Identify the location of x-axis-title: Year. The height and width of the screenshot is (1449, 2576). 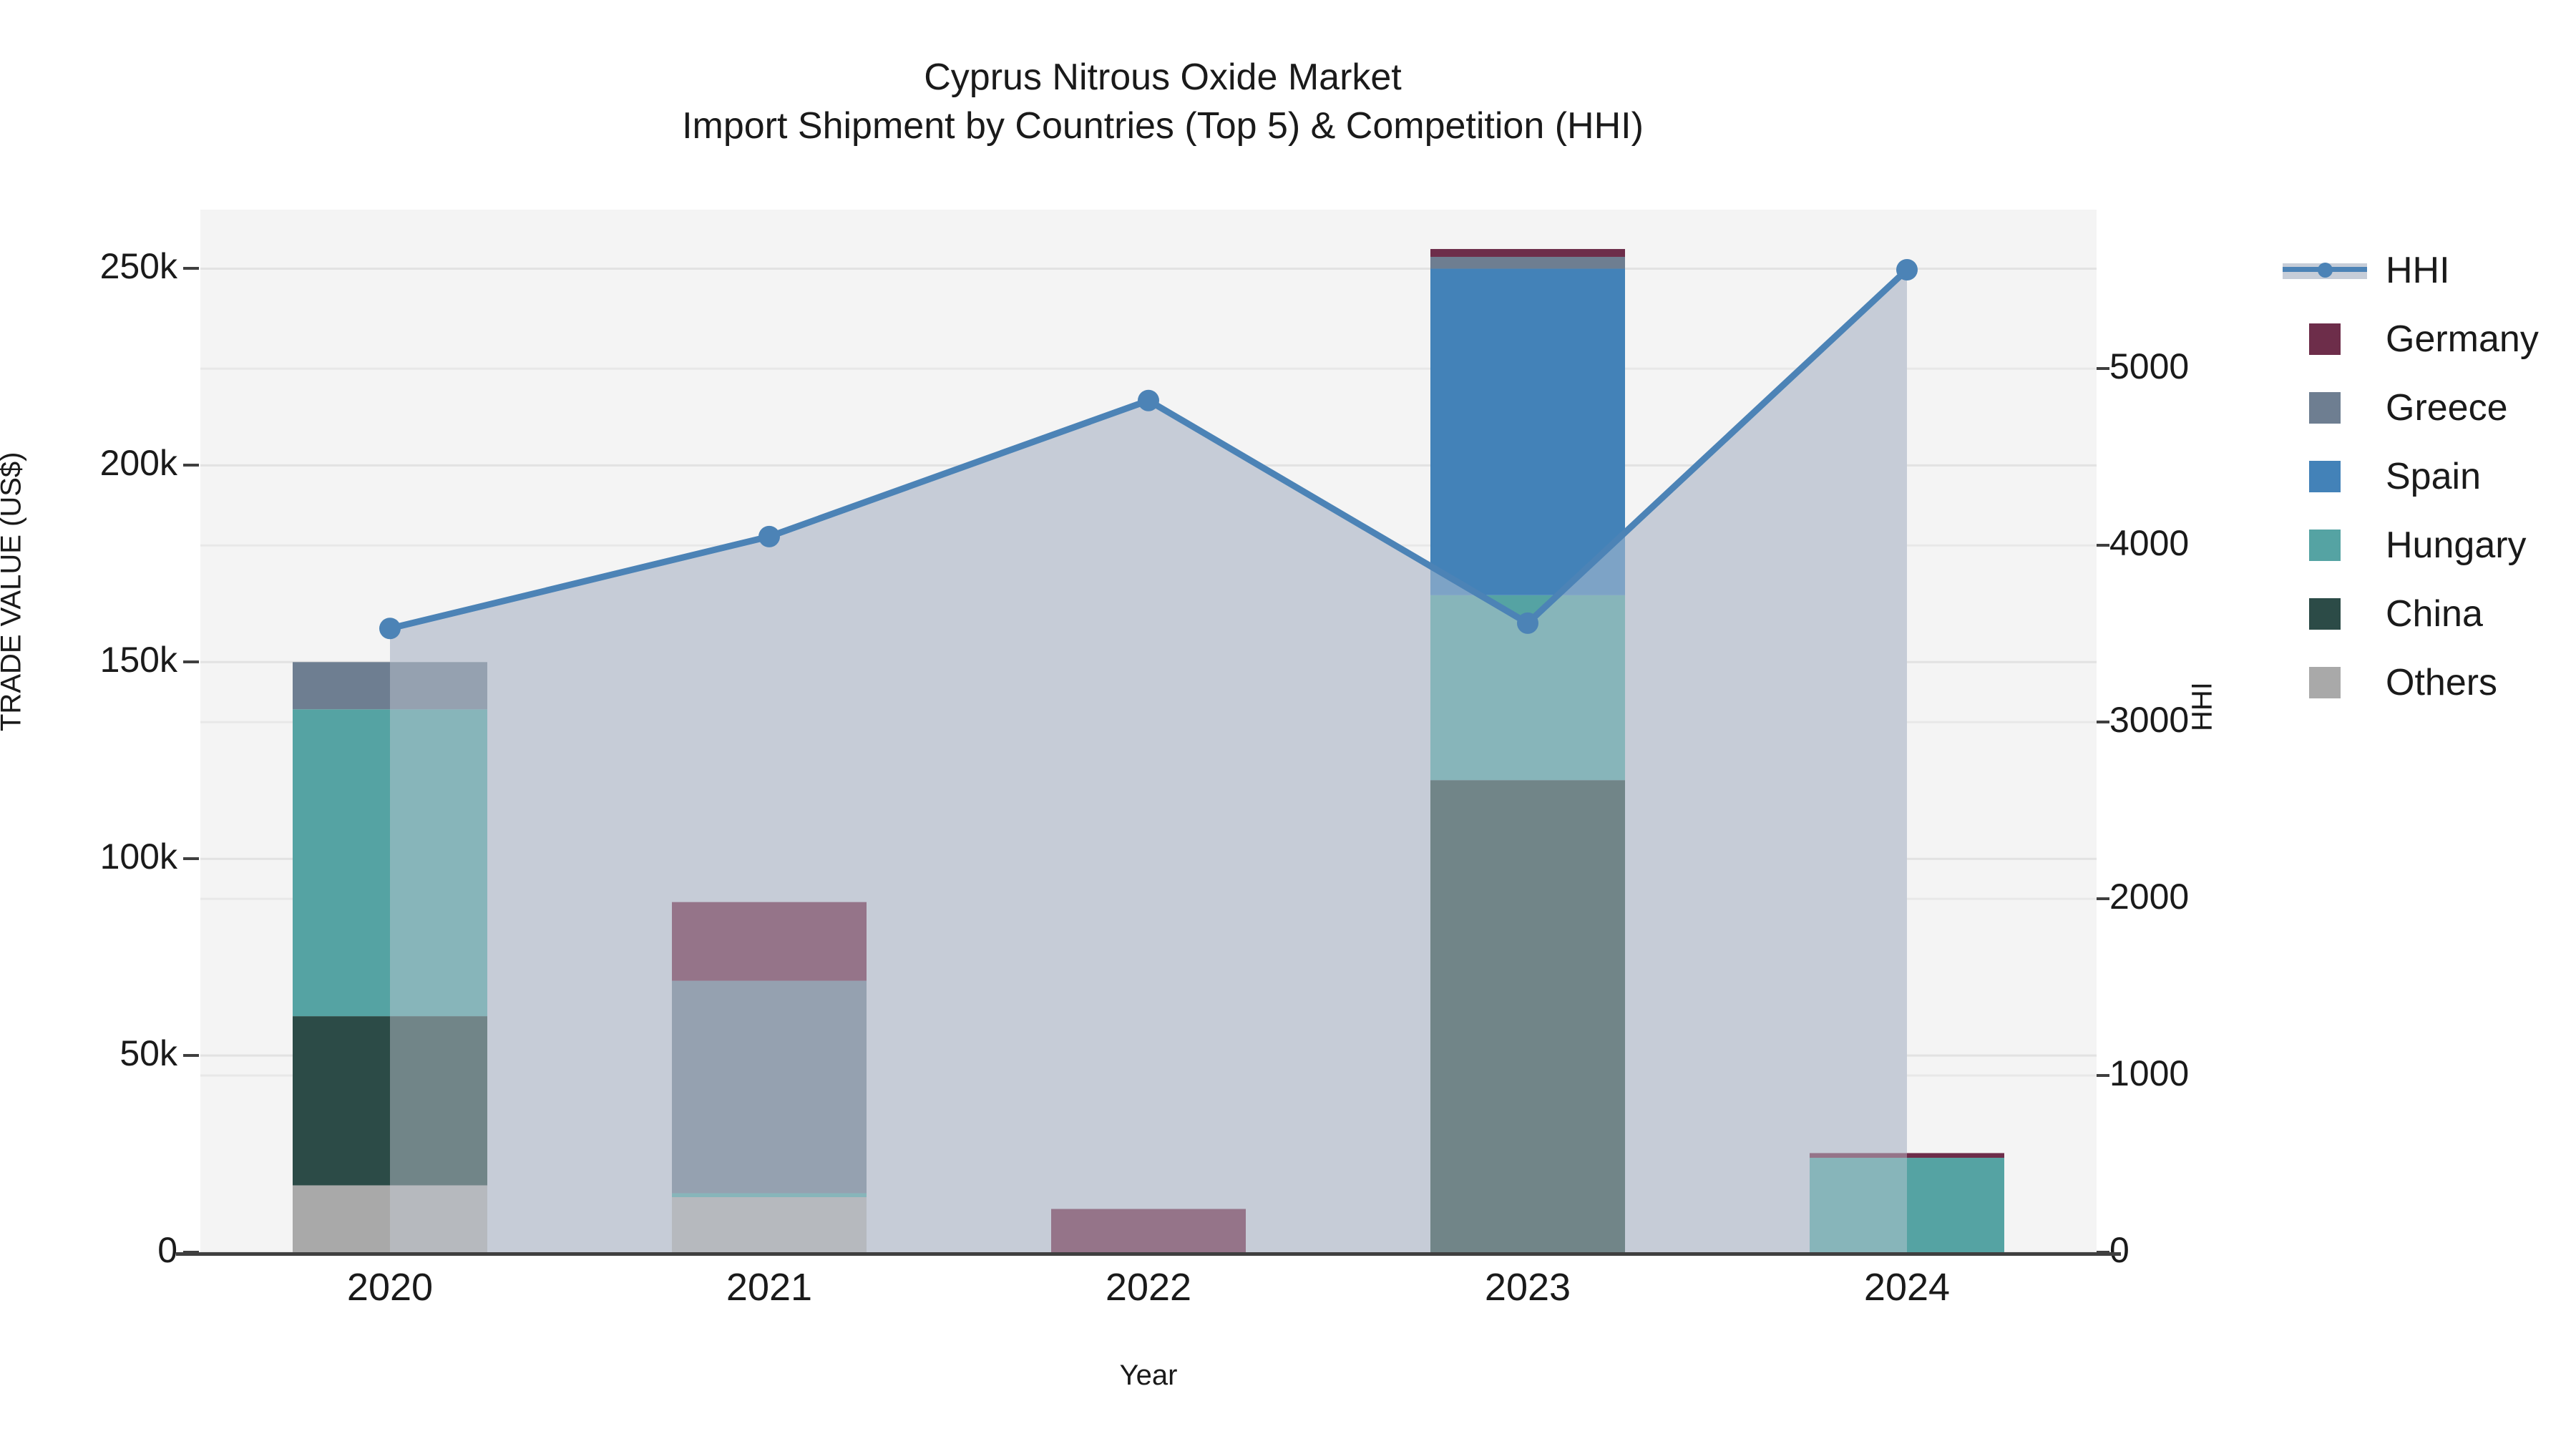
(1148, 1375).